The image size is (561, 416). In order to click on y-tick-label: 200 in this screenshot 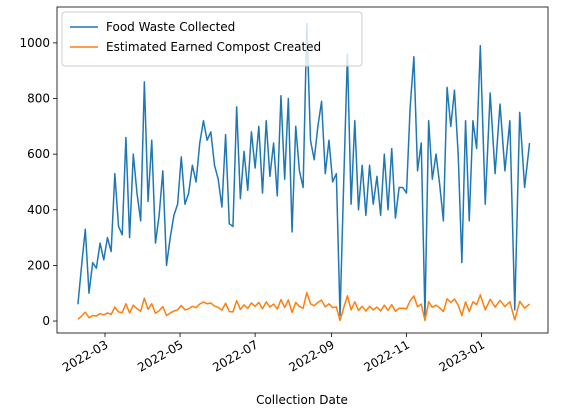, I will do `click(38, 265)`.